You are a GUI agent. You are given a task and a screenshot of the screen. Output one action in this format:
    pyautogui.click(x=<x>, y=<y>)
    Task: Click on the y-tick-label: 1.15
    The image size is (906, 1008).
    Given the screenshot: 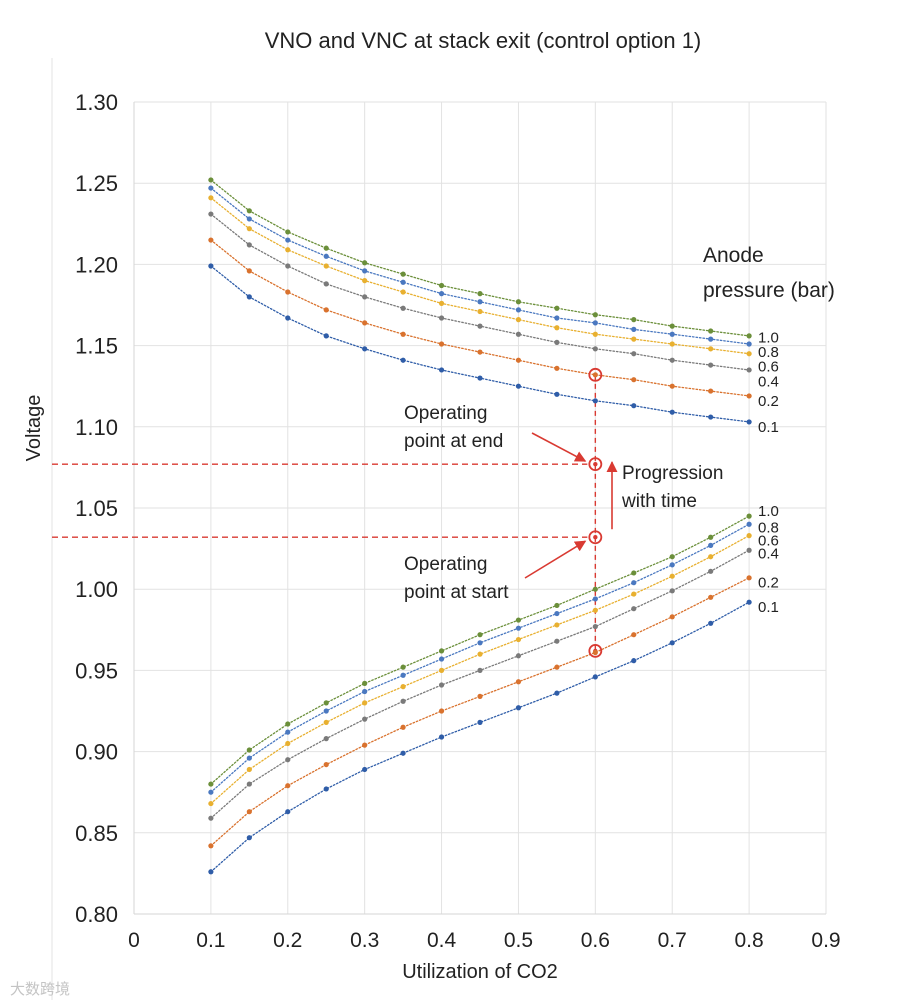 What is the action you would take?
    pyautogui.click(x=96, y=346)
    